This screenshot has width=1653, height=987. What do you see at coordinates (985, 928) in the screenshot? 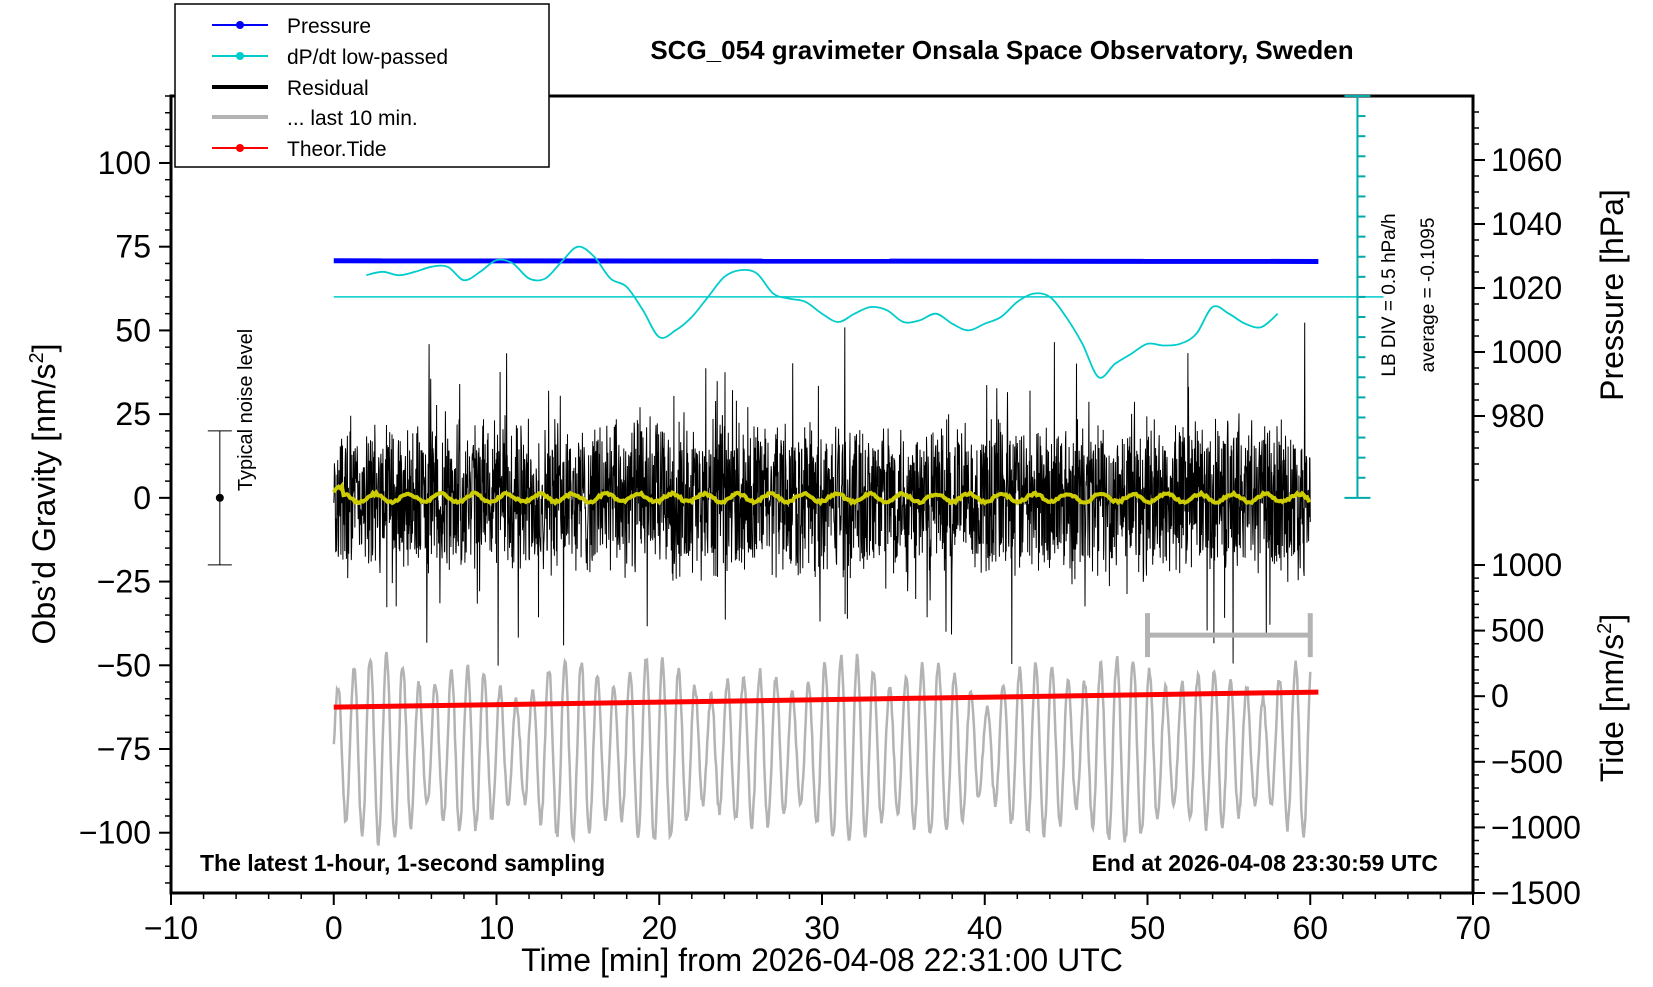
I see `x-tick-label-5: 40` at bounding box center [985, 928].